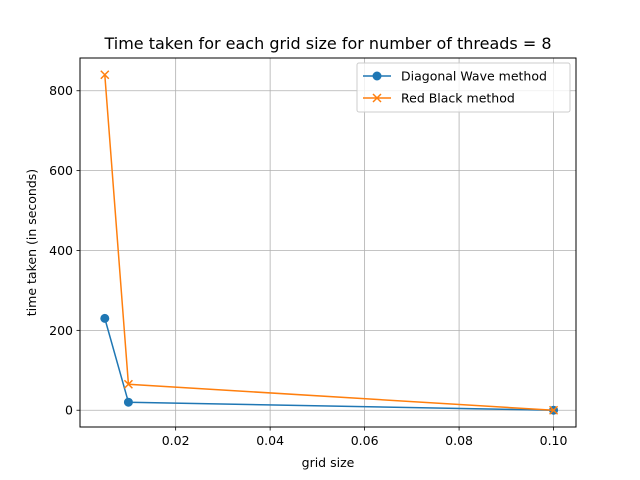 The width and height of the screenshot is (640, 480). Describe the element at coordinates (328, 462) in the screenshot. I see `x-axis-label: grid size` at that location.